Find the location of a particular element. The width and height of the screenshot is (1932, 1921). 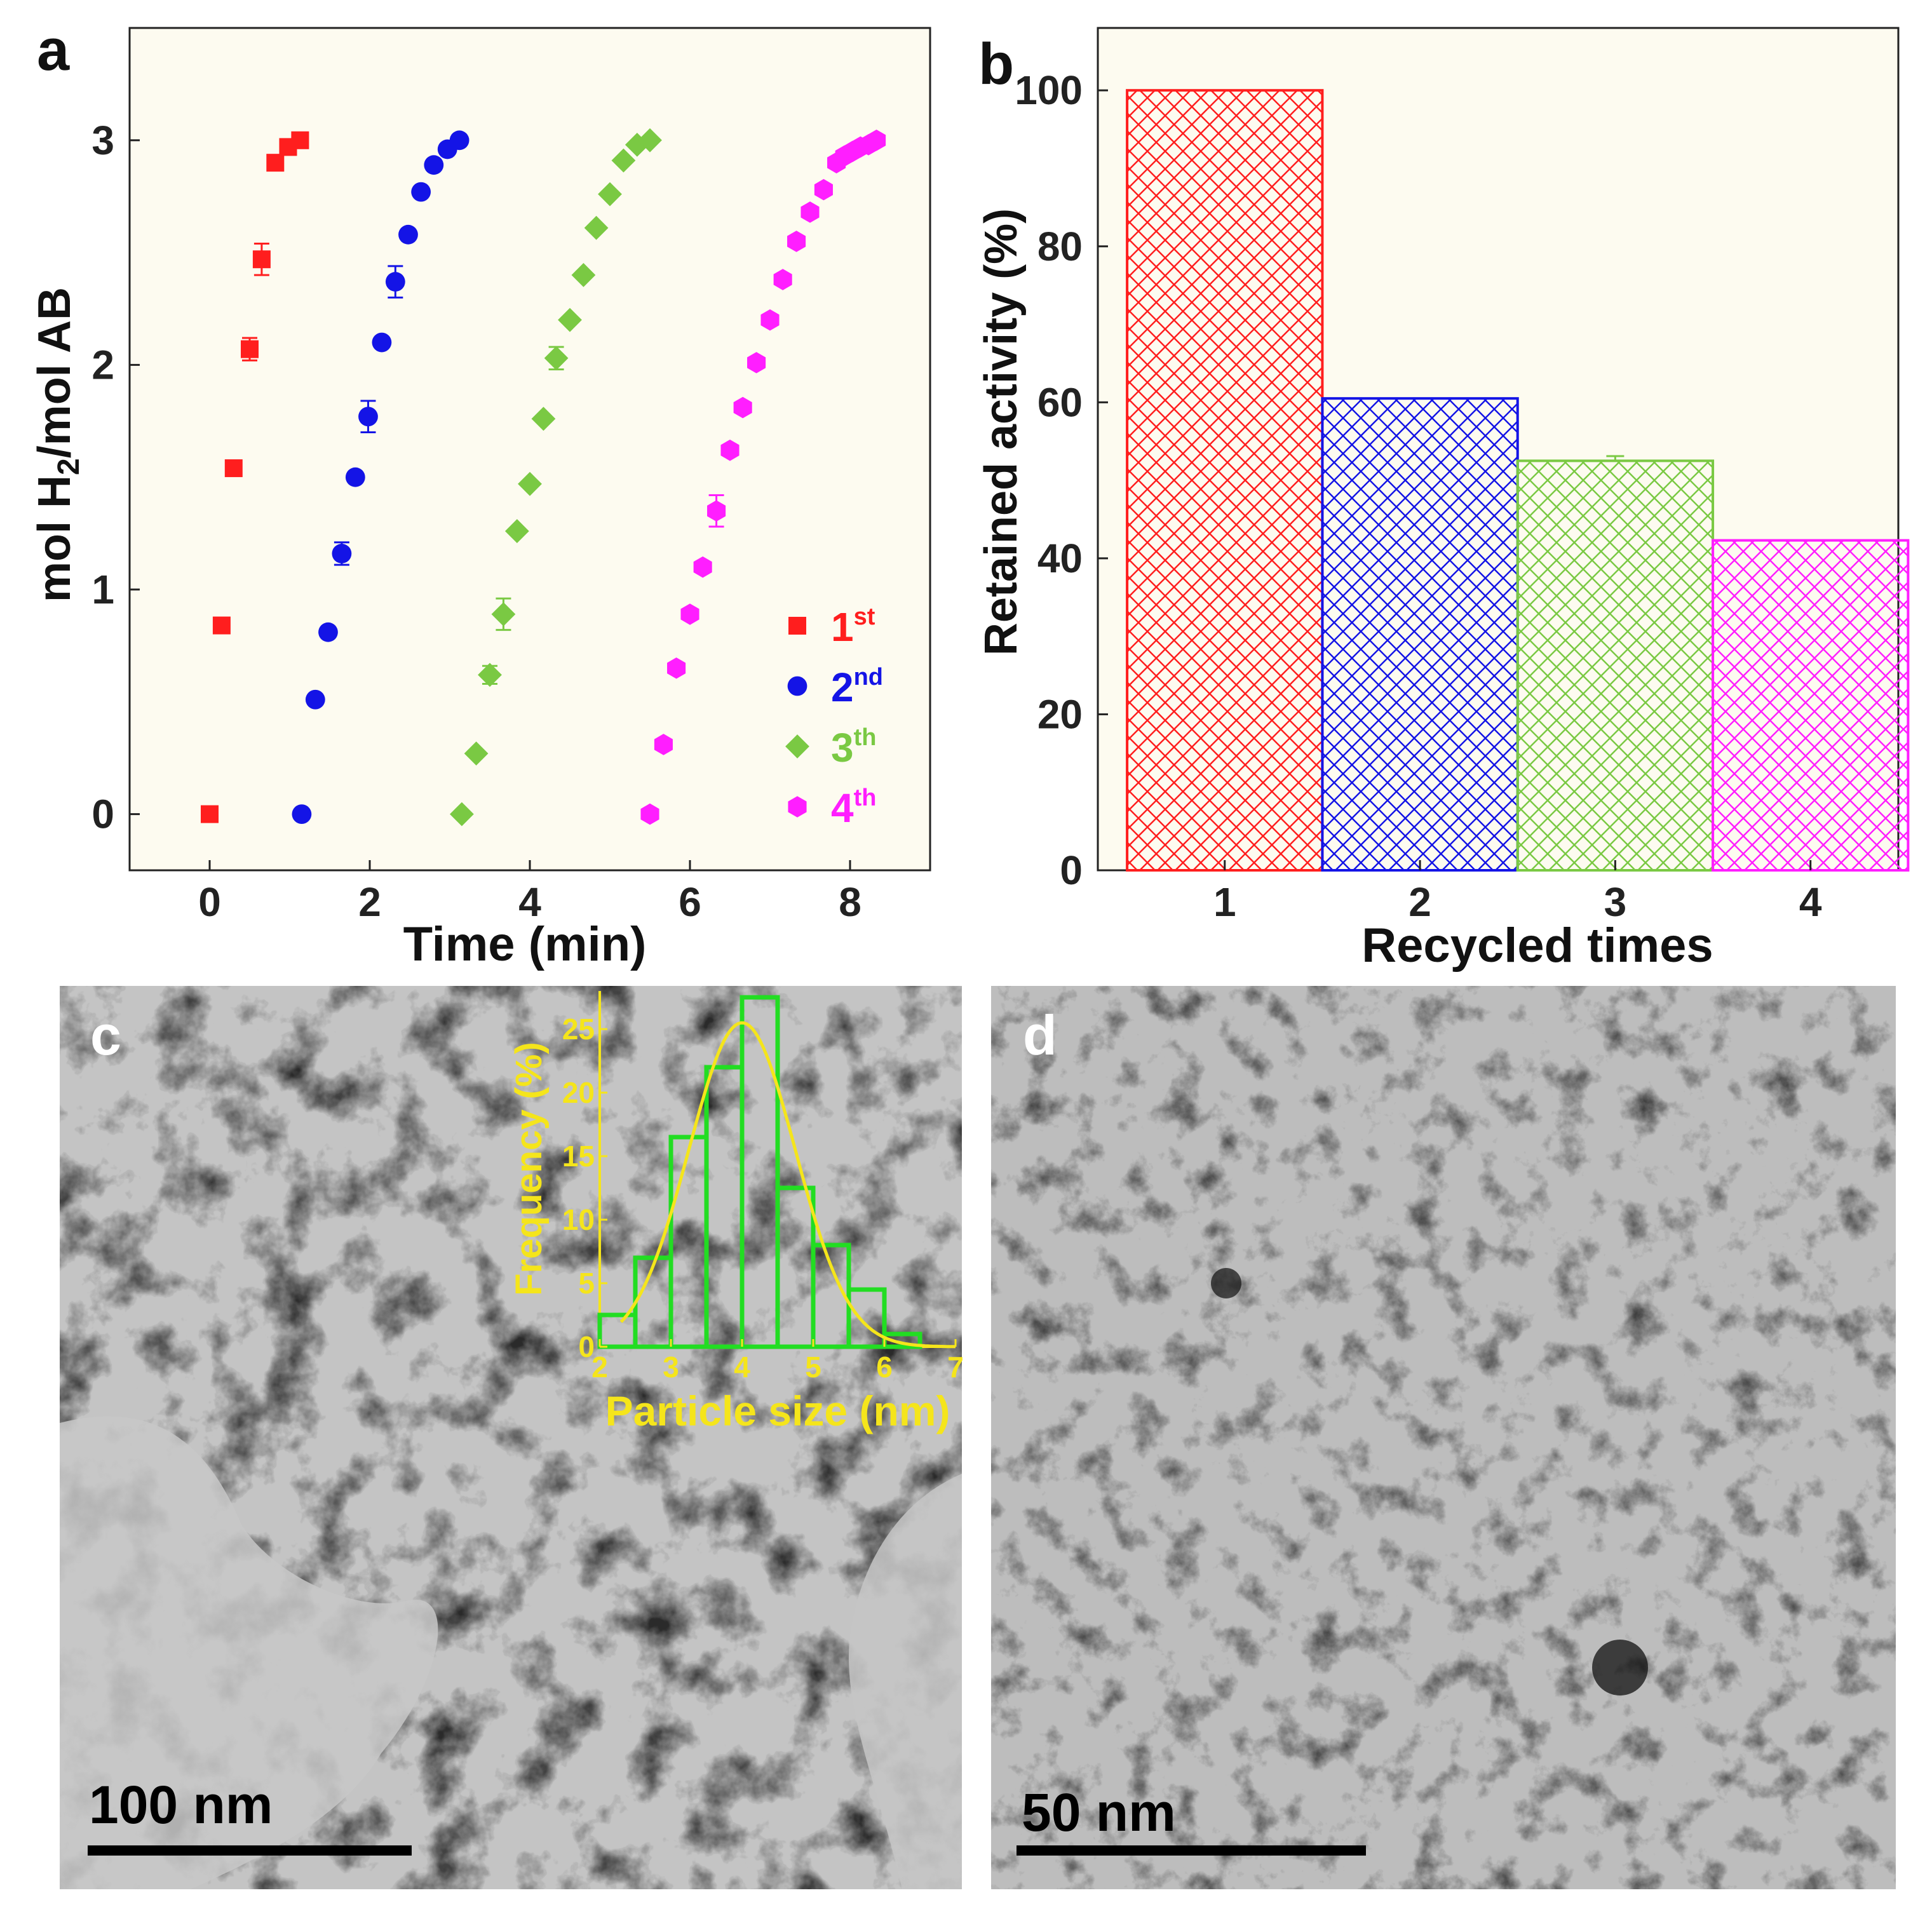

inset-x-tick-label: 4 is located at coordinates (742, 1368).